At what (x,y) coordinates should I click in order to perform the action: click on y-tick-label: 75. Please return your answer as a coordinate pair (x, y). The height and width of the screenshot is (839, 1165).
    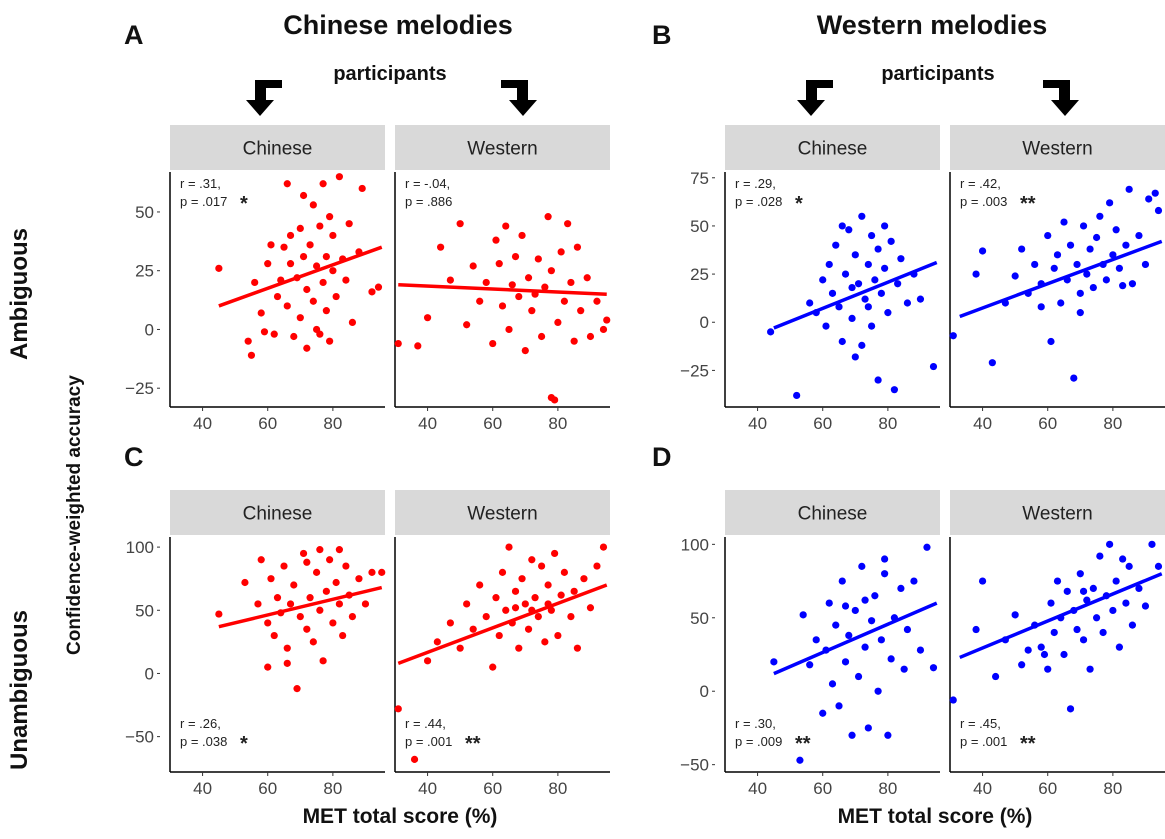
    Looking at the image, I should click on (699, 178).